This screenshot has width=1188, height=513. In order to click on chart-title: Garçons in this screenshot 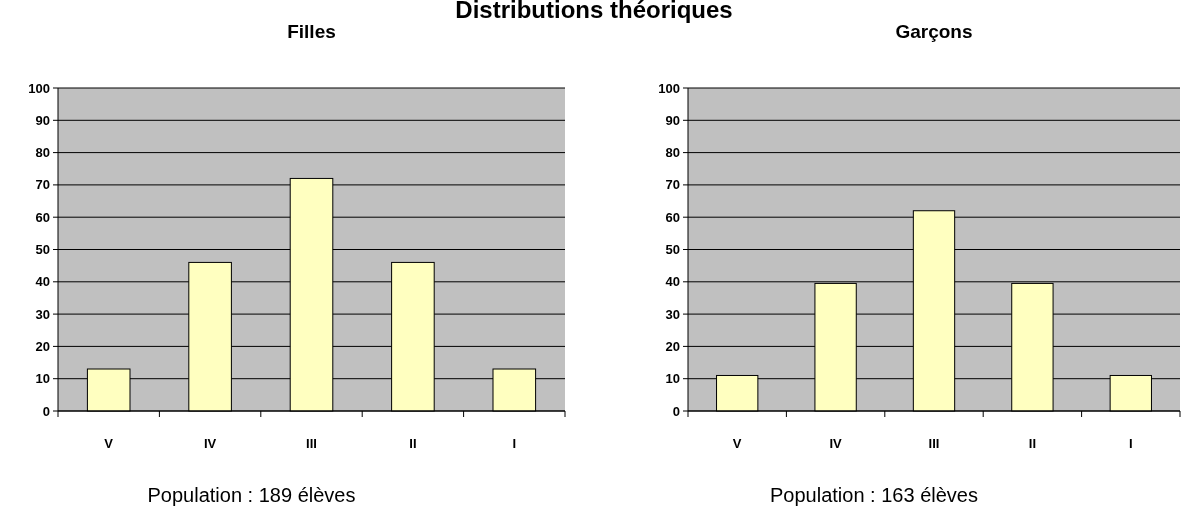, I will do `click(934, 31)`.